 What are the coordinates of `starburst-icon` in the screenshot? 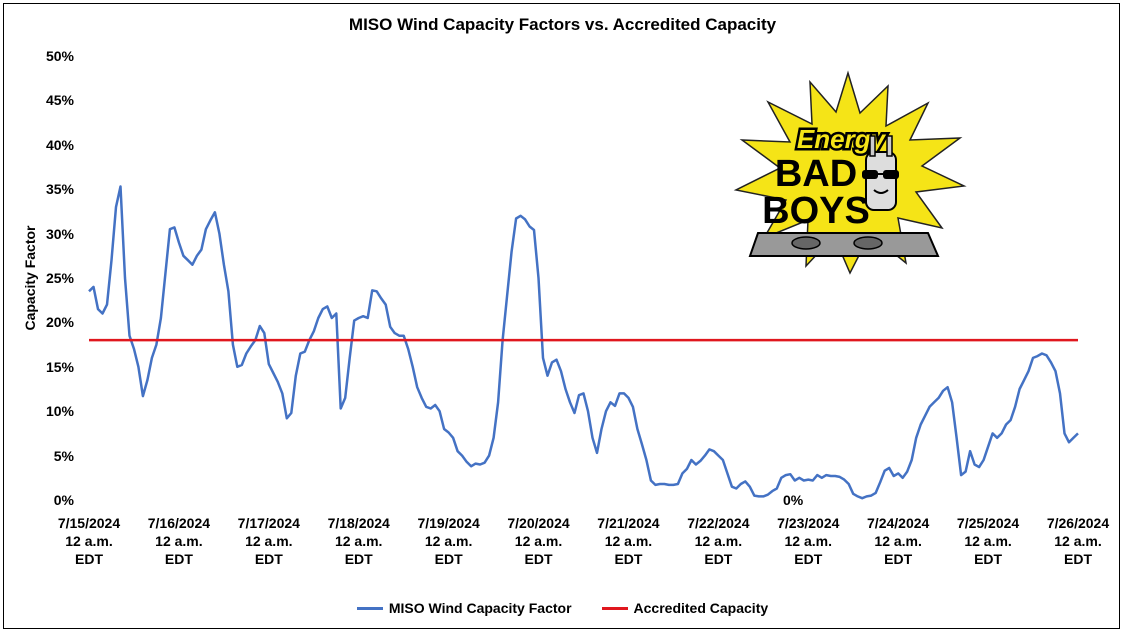 It's located at (850, 172).